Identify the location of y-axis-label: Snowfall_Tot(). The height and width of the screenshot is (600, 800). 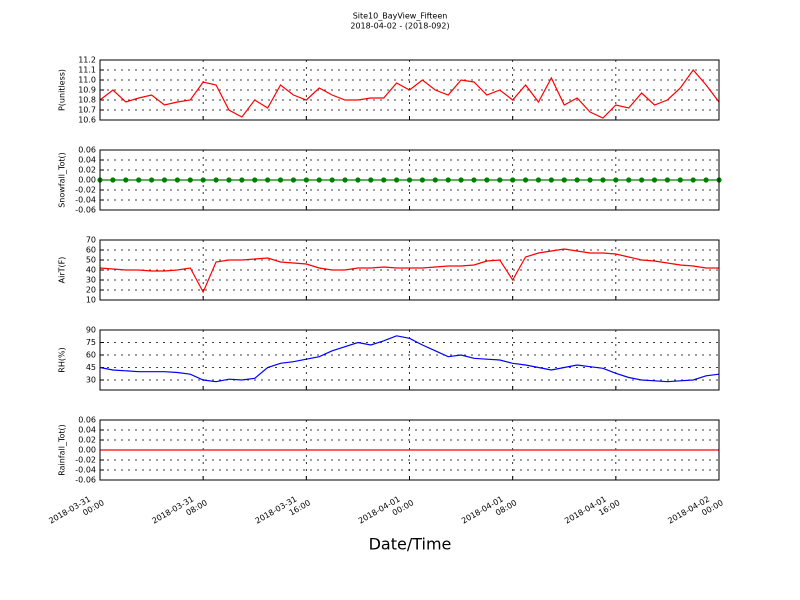
(62, 180).